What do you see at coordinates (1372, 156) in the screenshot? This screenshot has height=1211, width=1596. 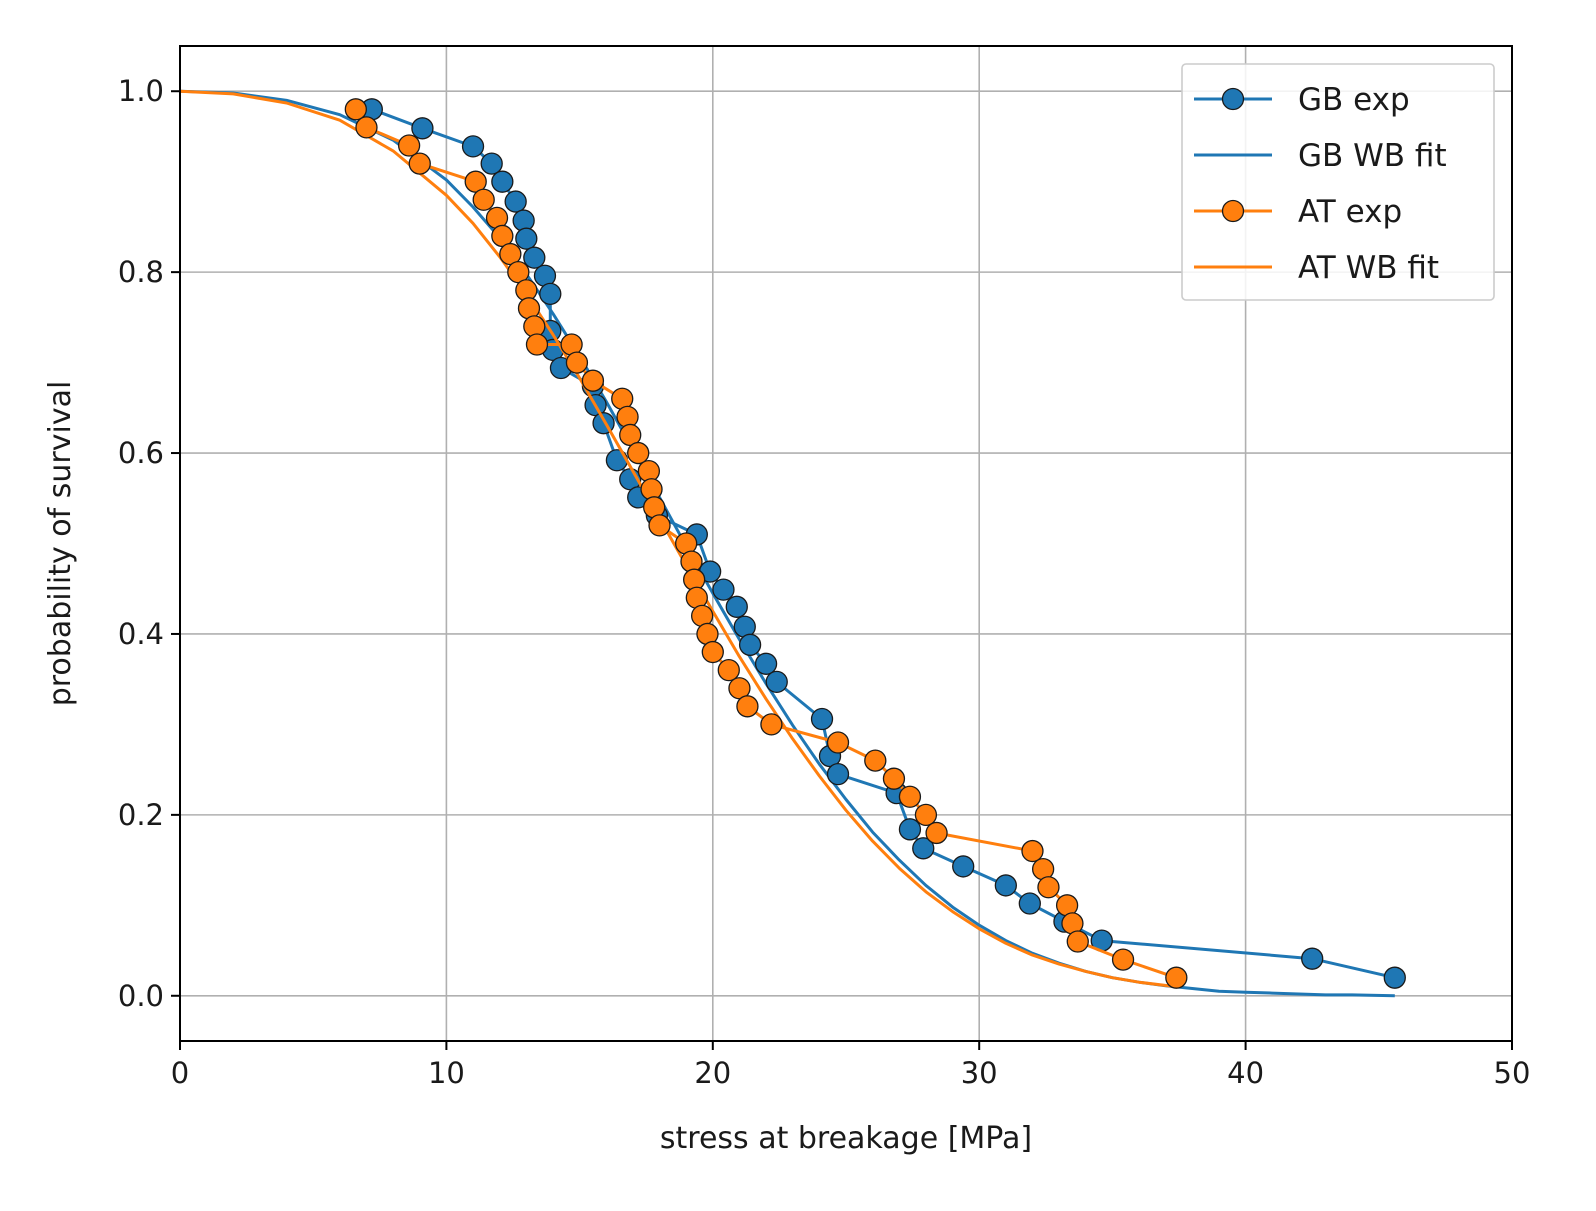 I see `legend-label: GB WB fit` at bounding box center [1372, 156].